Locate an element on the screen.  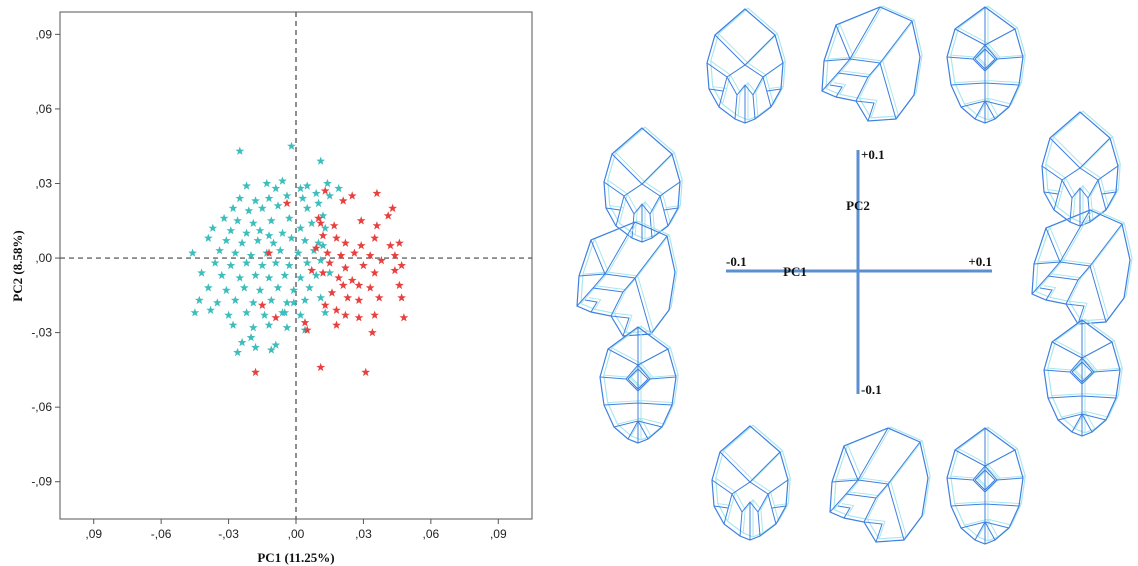
y-tick-label: -,03 is located at coordinates (41, 333).